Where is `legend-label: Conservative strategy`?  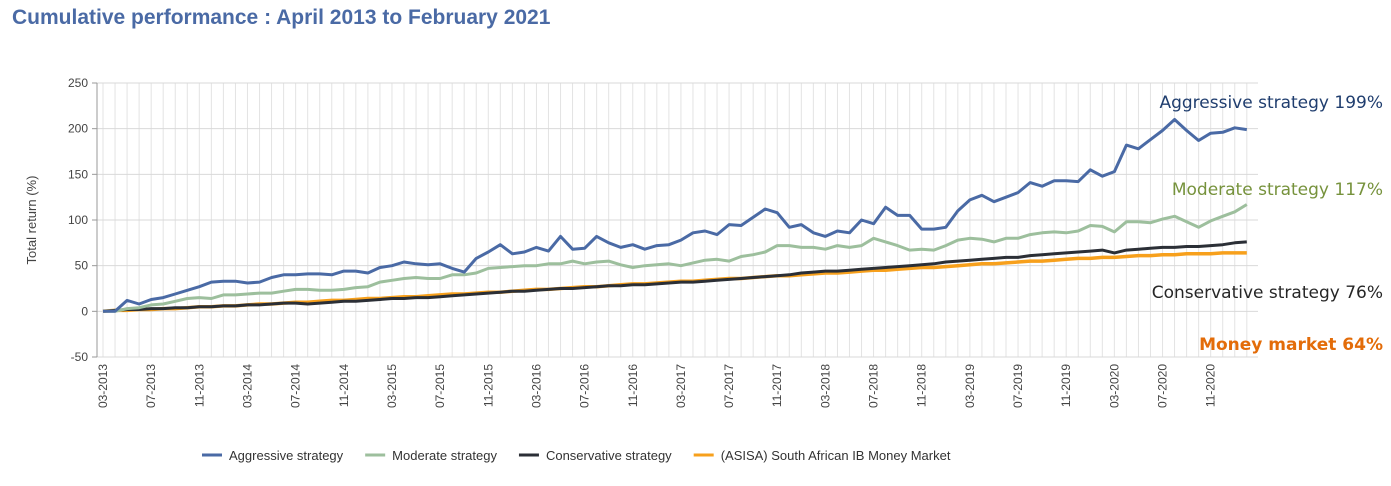 legend-label: Conservative strategy is located at coordinates (609, 455).